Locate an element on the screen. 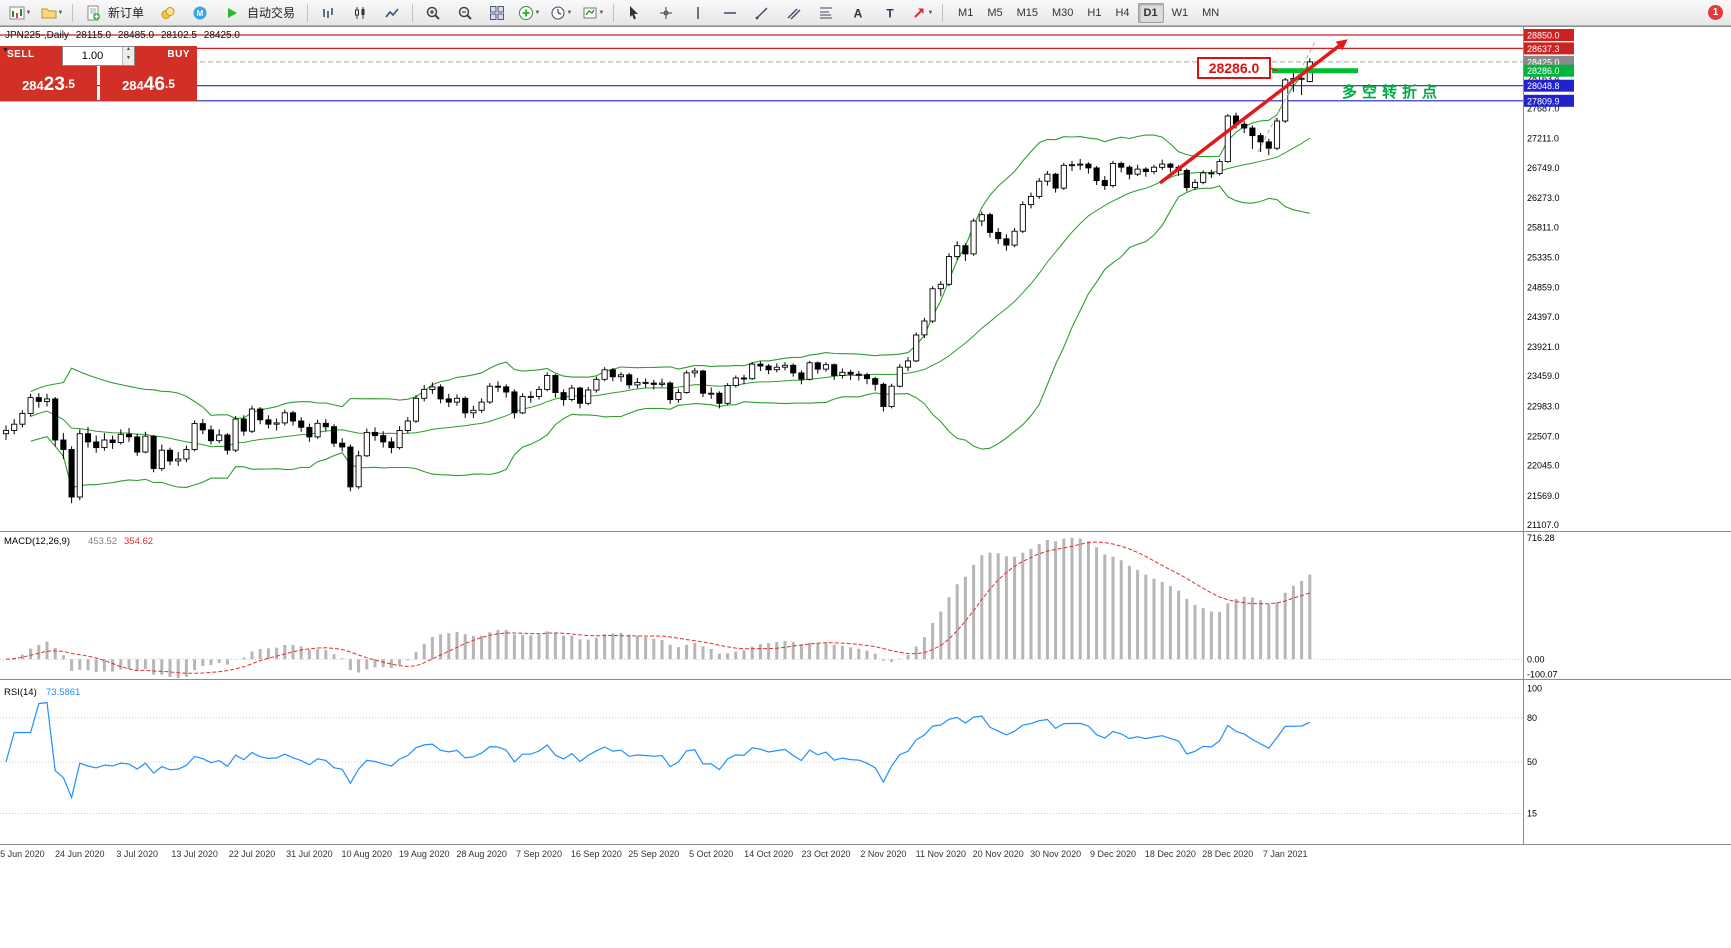  channel-icon is located at coordinates (794, 13).